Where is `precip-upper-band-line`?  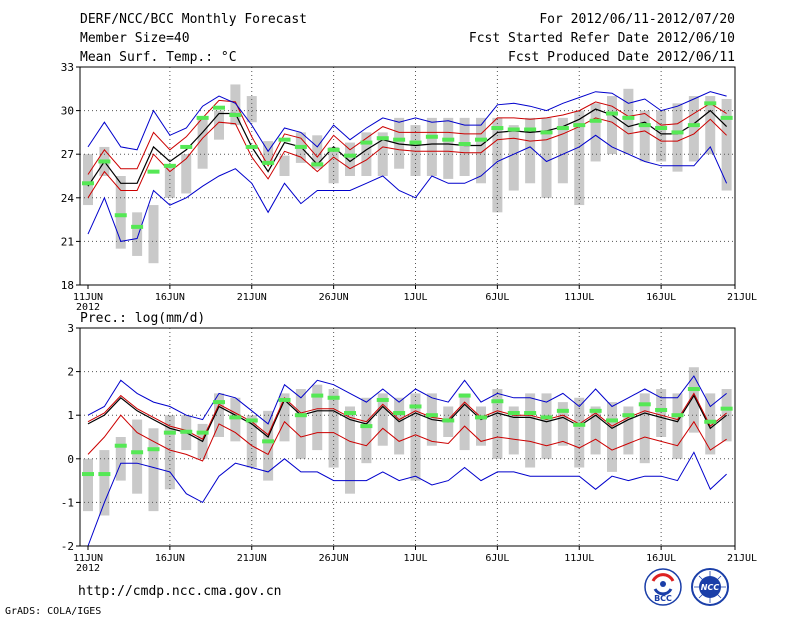 precip-upper-band-line is located at coordinates (407, 416).